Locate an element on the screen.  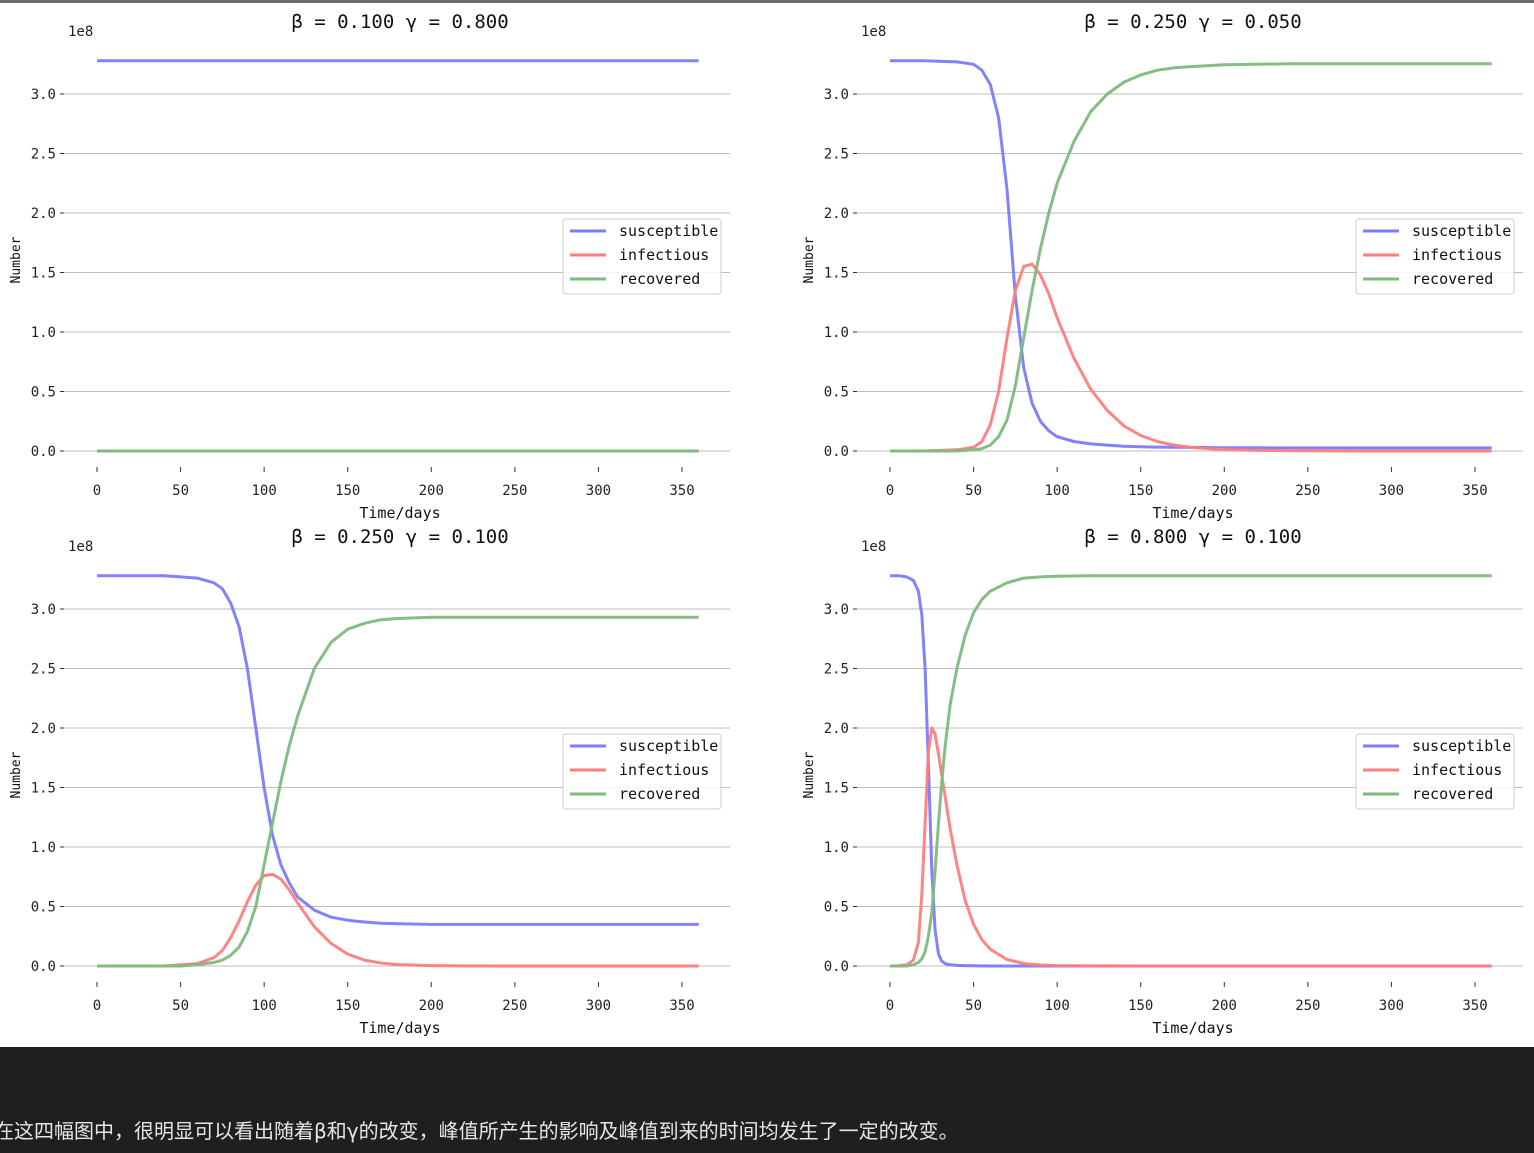
subplot-title: β = 0.250 γ = 0.100 is located at coordinates (399, 537).